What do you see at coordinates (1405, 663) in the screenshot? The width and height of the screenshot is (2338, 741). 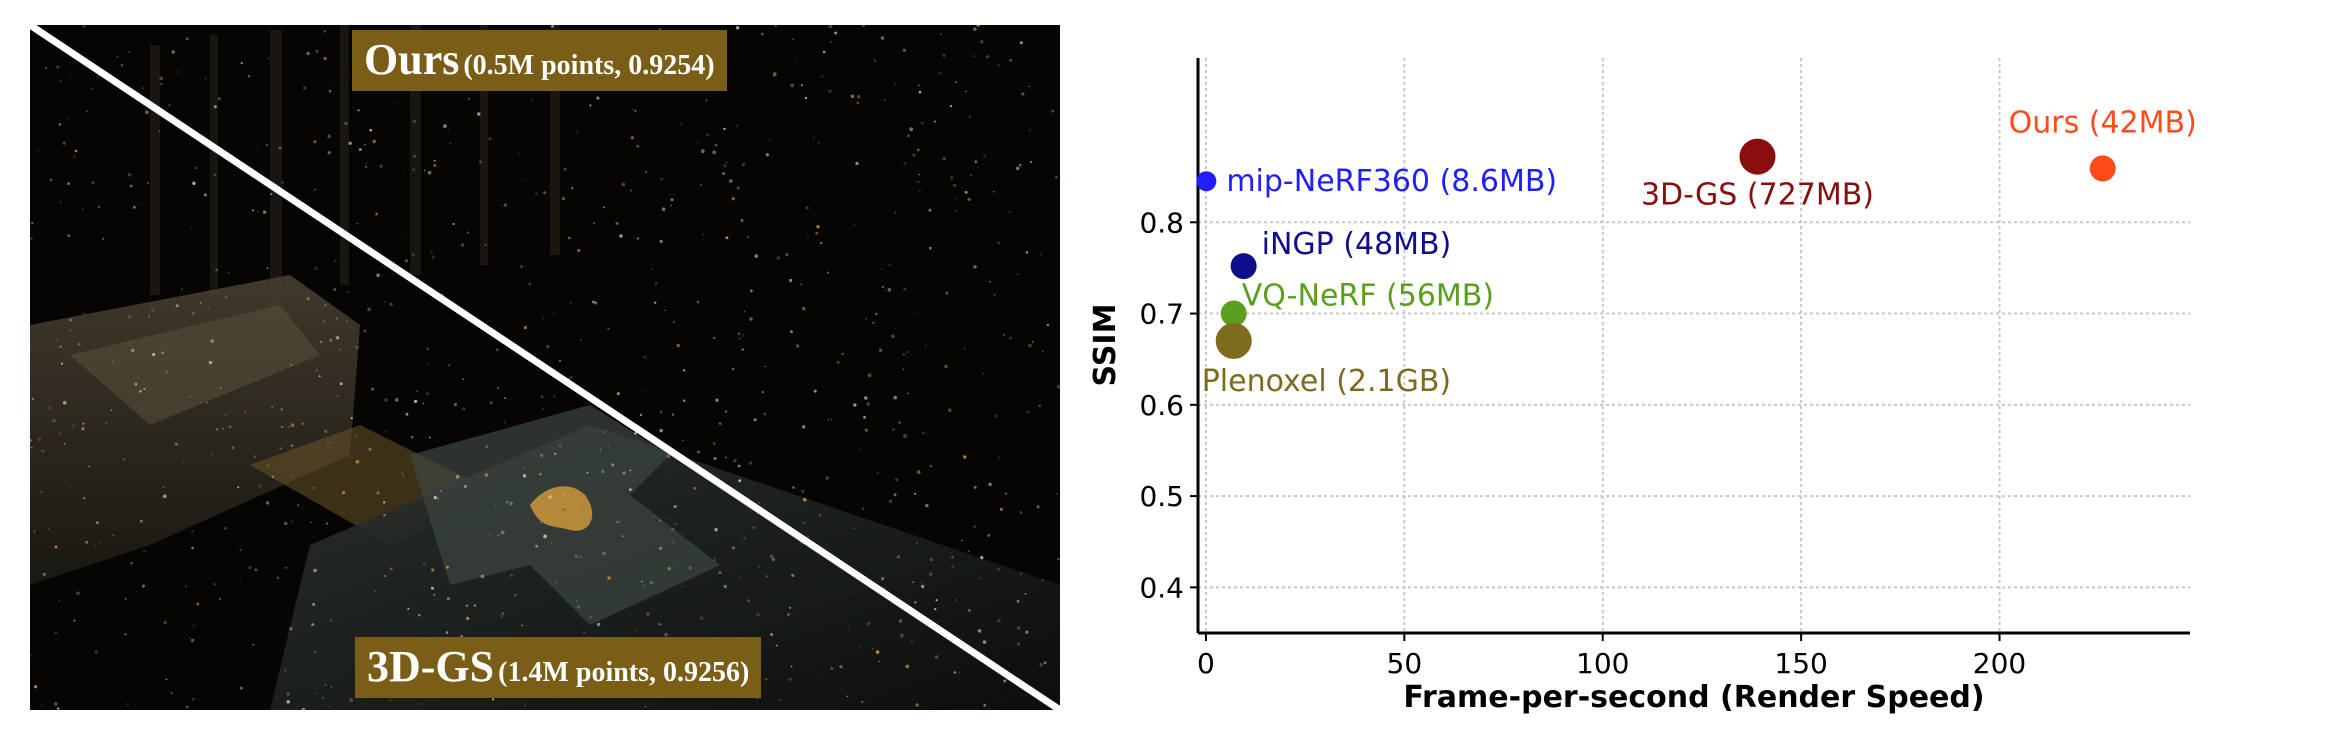 I see `x-tick-label: 50` at bounding box center [1405, 663].